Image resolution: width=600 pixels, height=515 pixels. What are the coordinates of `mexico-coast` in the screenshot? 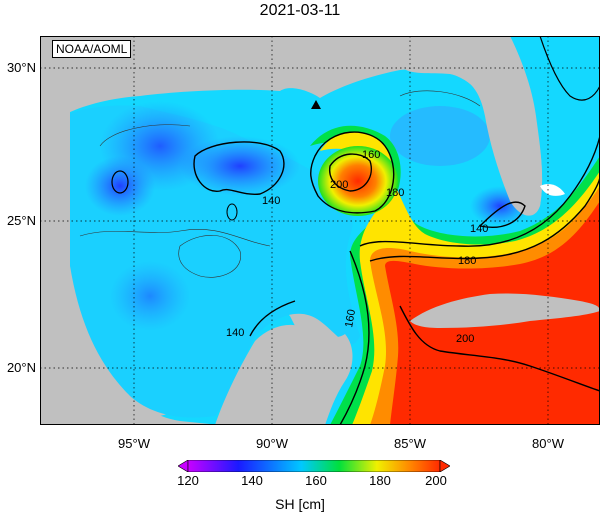 It's located at (55, 230).